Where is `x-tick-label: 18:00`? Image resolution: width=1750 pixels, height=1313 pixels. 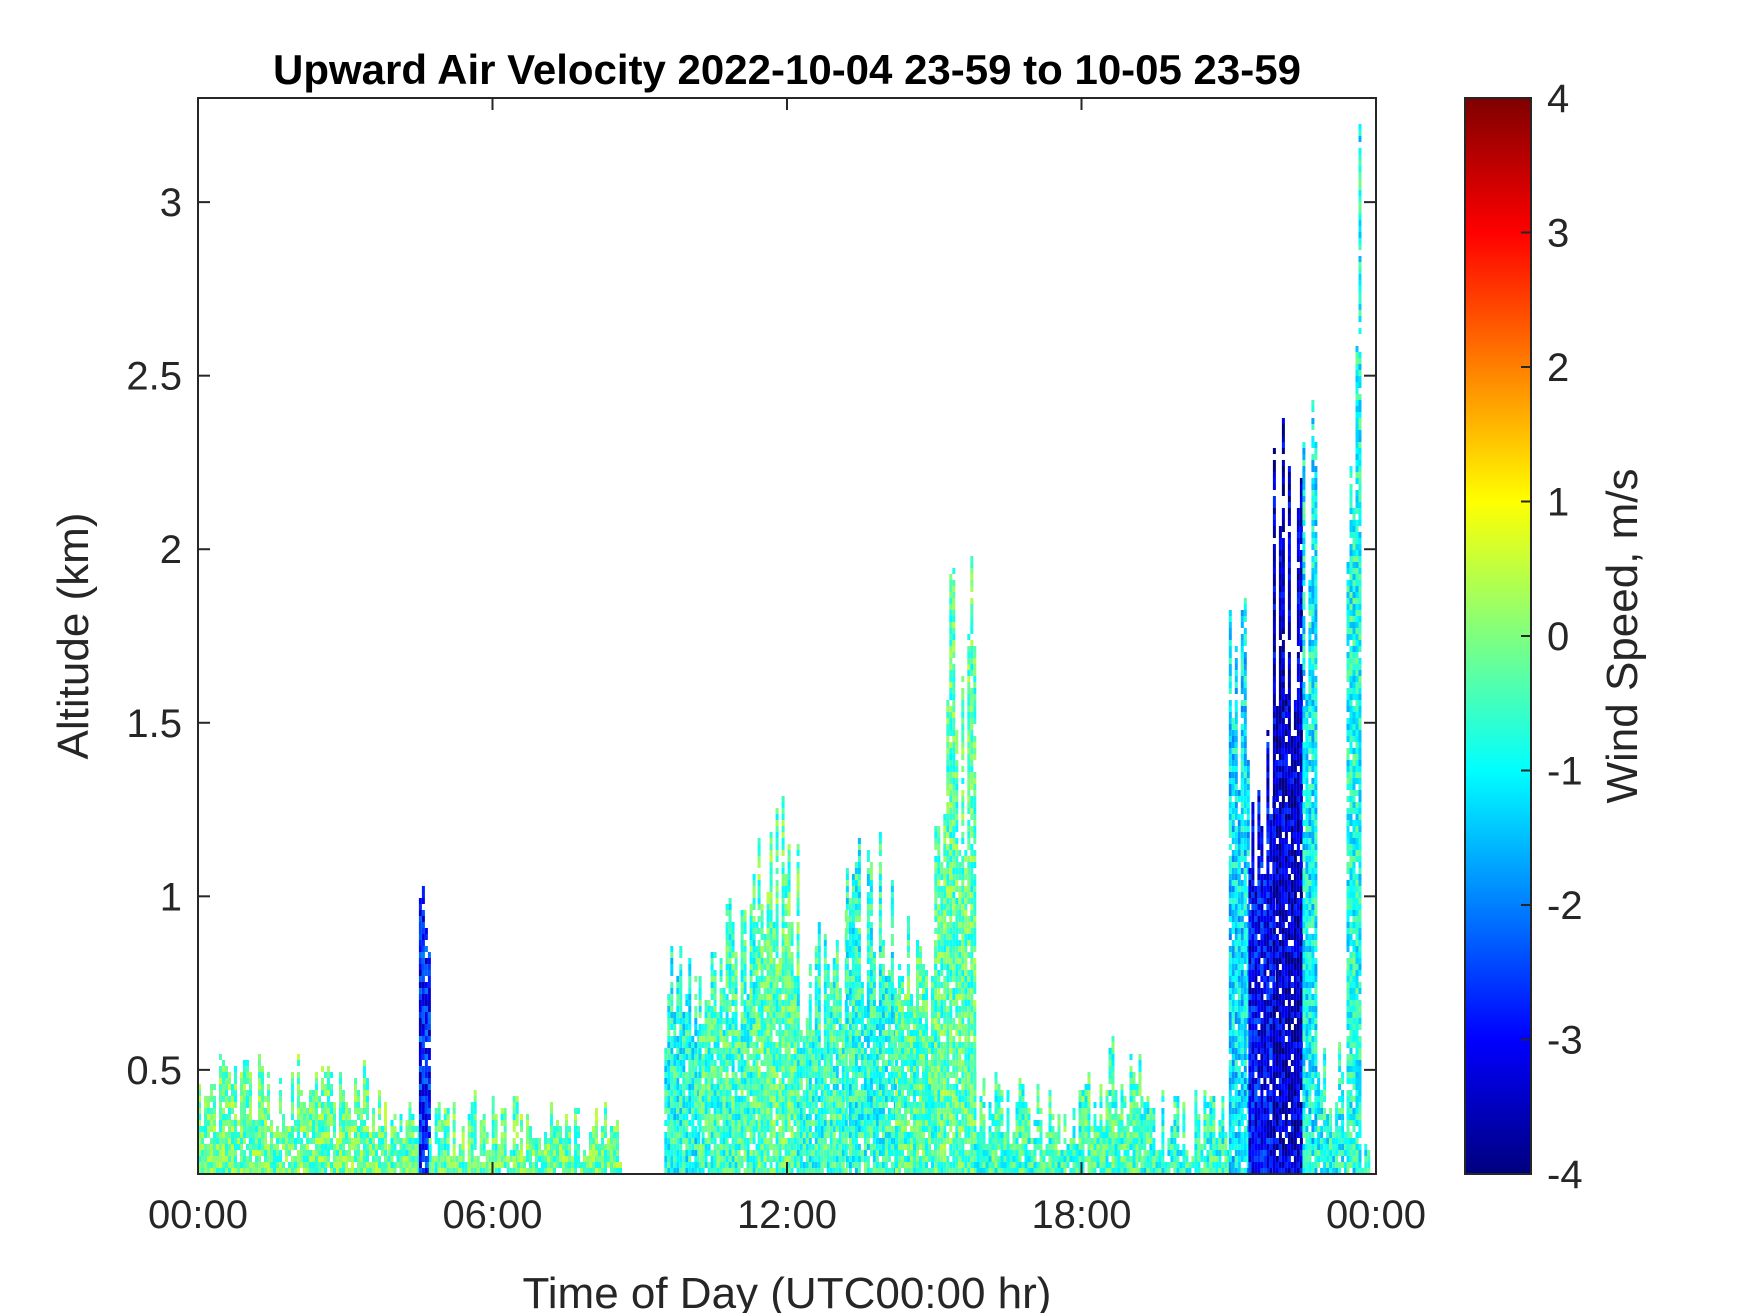
x-tick-label: 18:00 is located at coordinates (1081, 1215).